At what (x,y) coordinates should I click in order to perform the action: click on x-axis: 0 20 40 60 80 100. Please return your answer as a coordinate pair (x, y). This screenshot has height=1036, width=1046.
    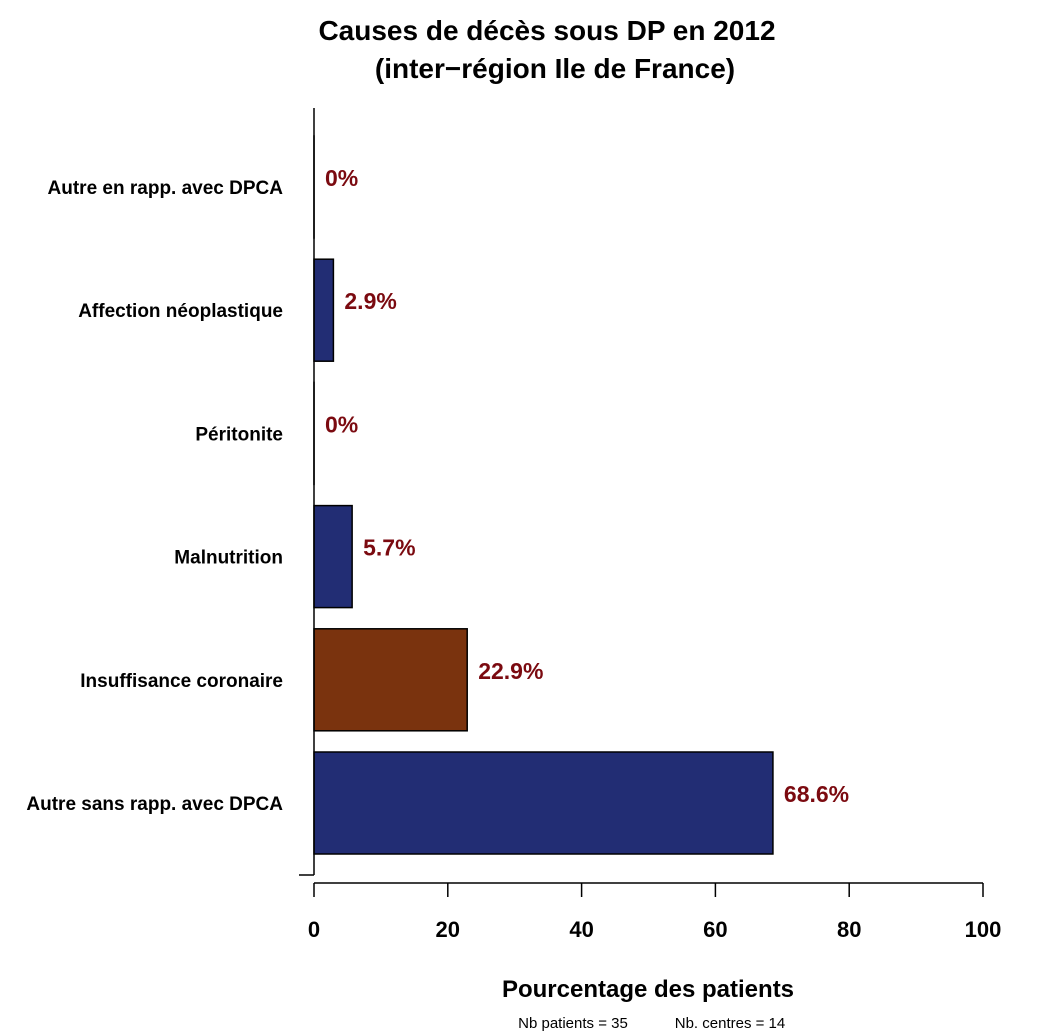
    Looking at the image, I should click on (655, 912).